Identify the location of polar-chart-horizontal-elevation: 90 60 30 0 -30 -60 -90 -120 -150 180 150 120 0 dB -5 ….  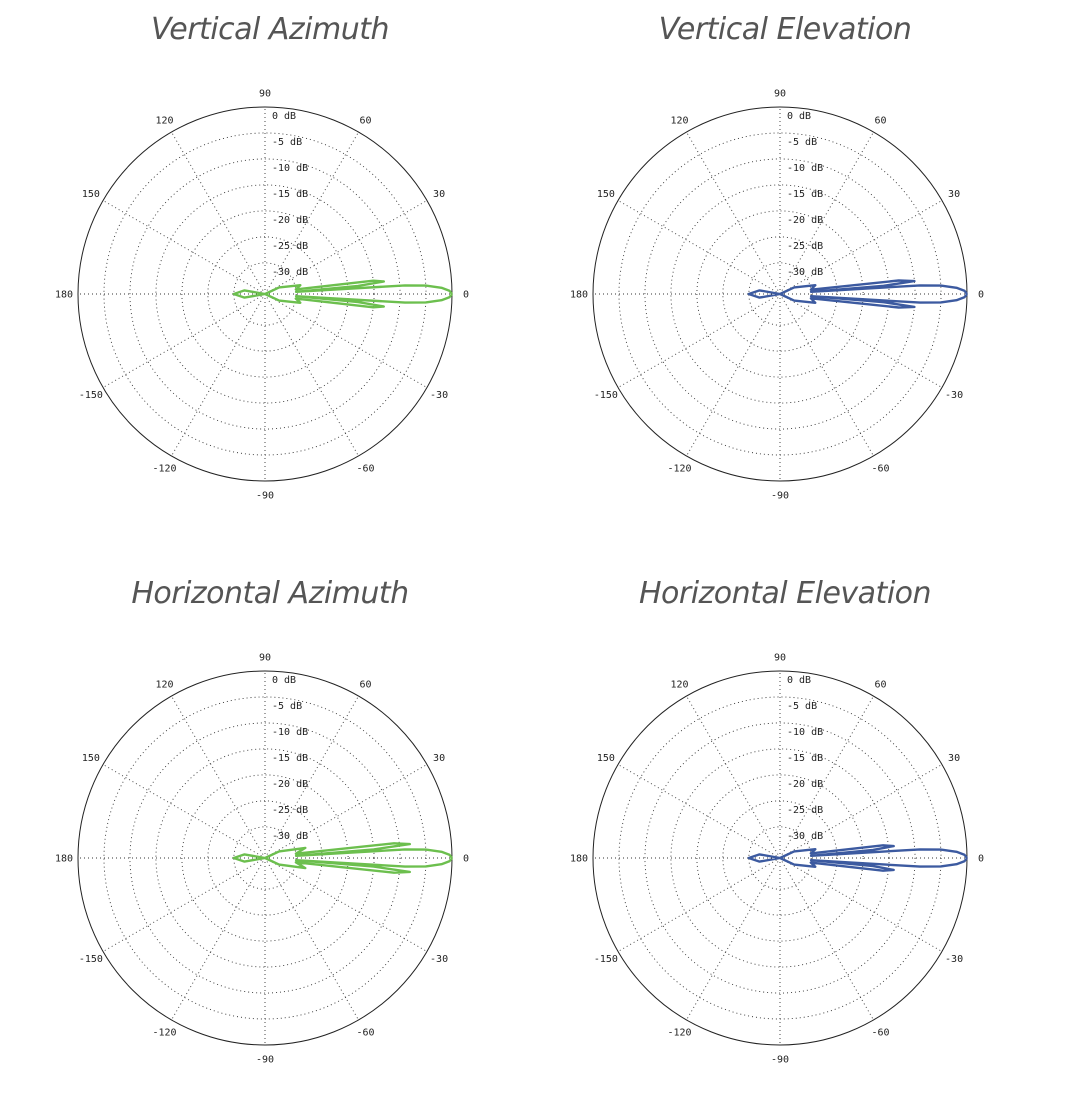
(777, 859).